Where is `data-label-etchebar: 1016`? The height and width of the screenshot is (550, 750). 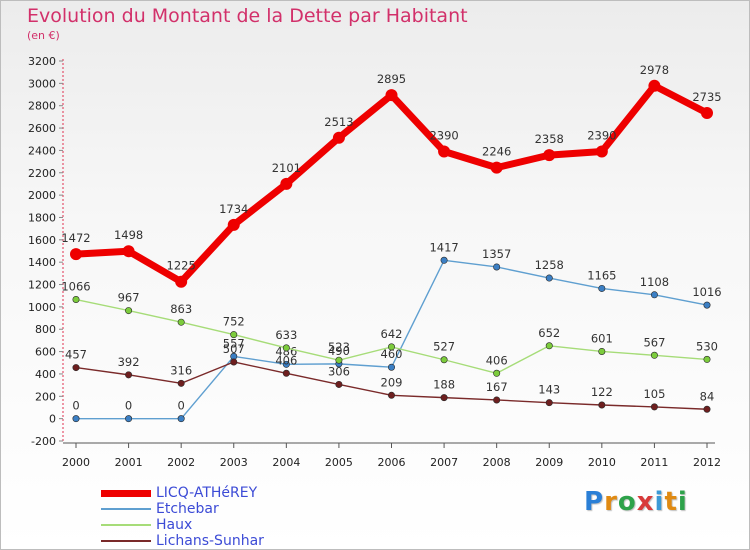 data-label-etchebar: 1016 is located at coordinates (706, 292).